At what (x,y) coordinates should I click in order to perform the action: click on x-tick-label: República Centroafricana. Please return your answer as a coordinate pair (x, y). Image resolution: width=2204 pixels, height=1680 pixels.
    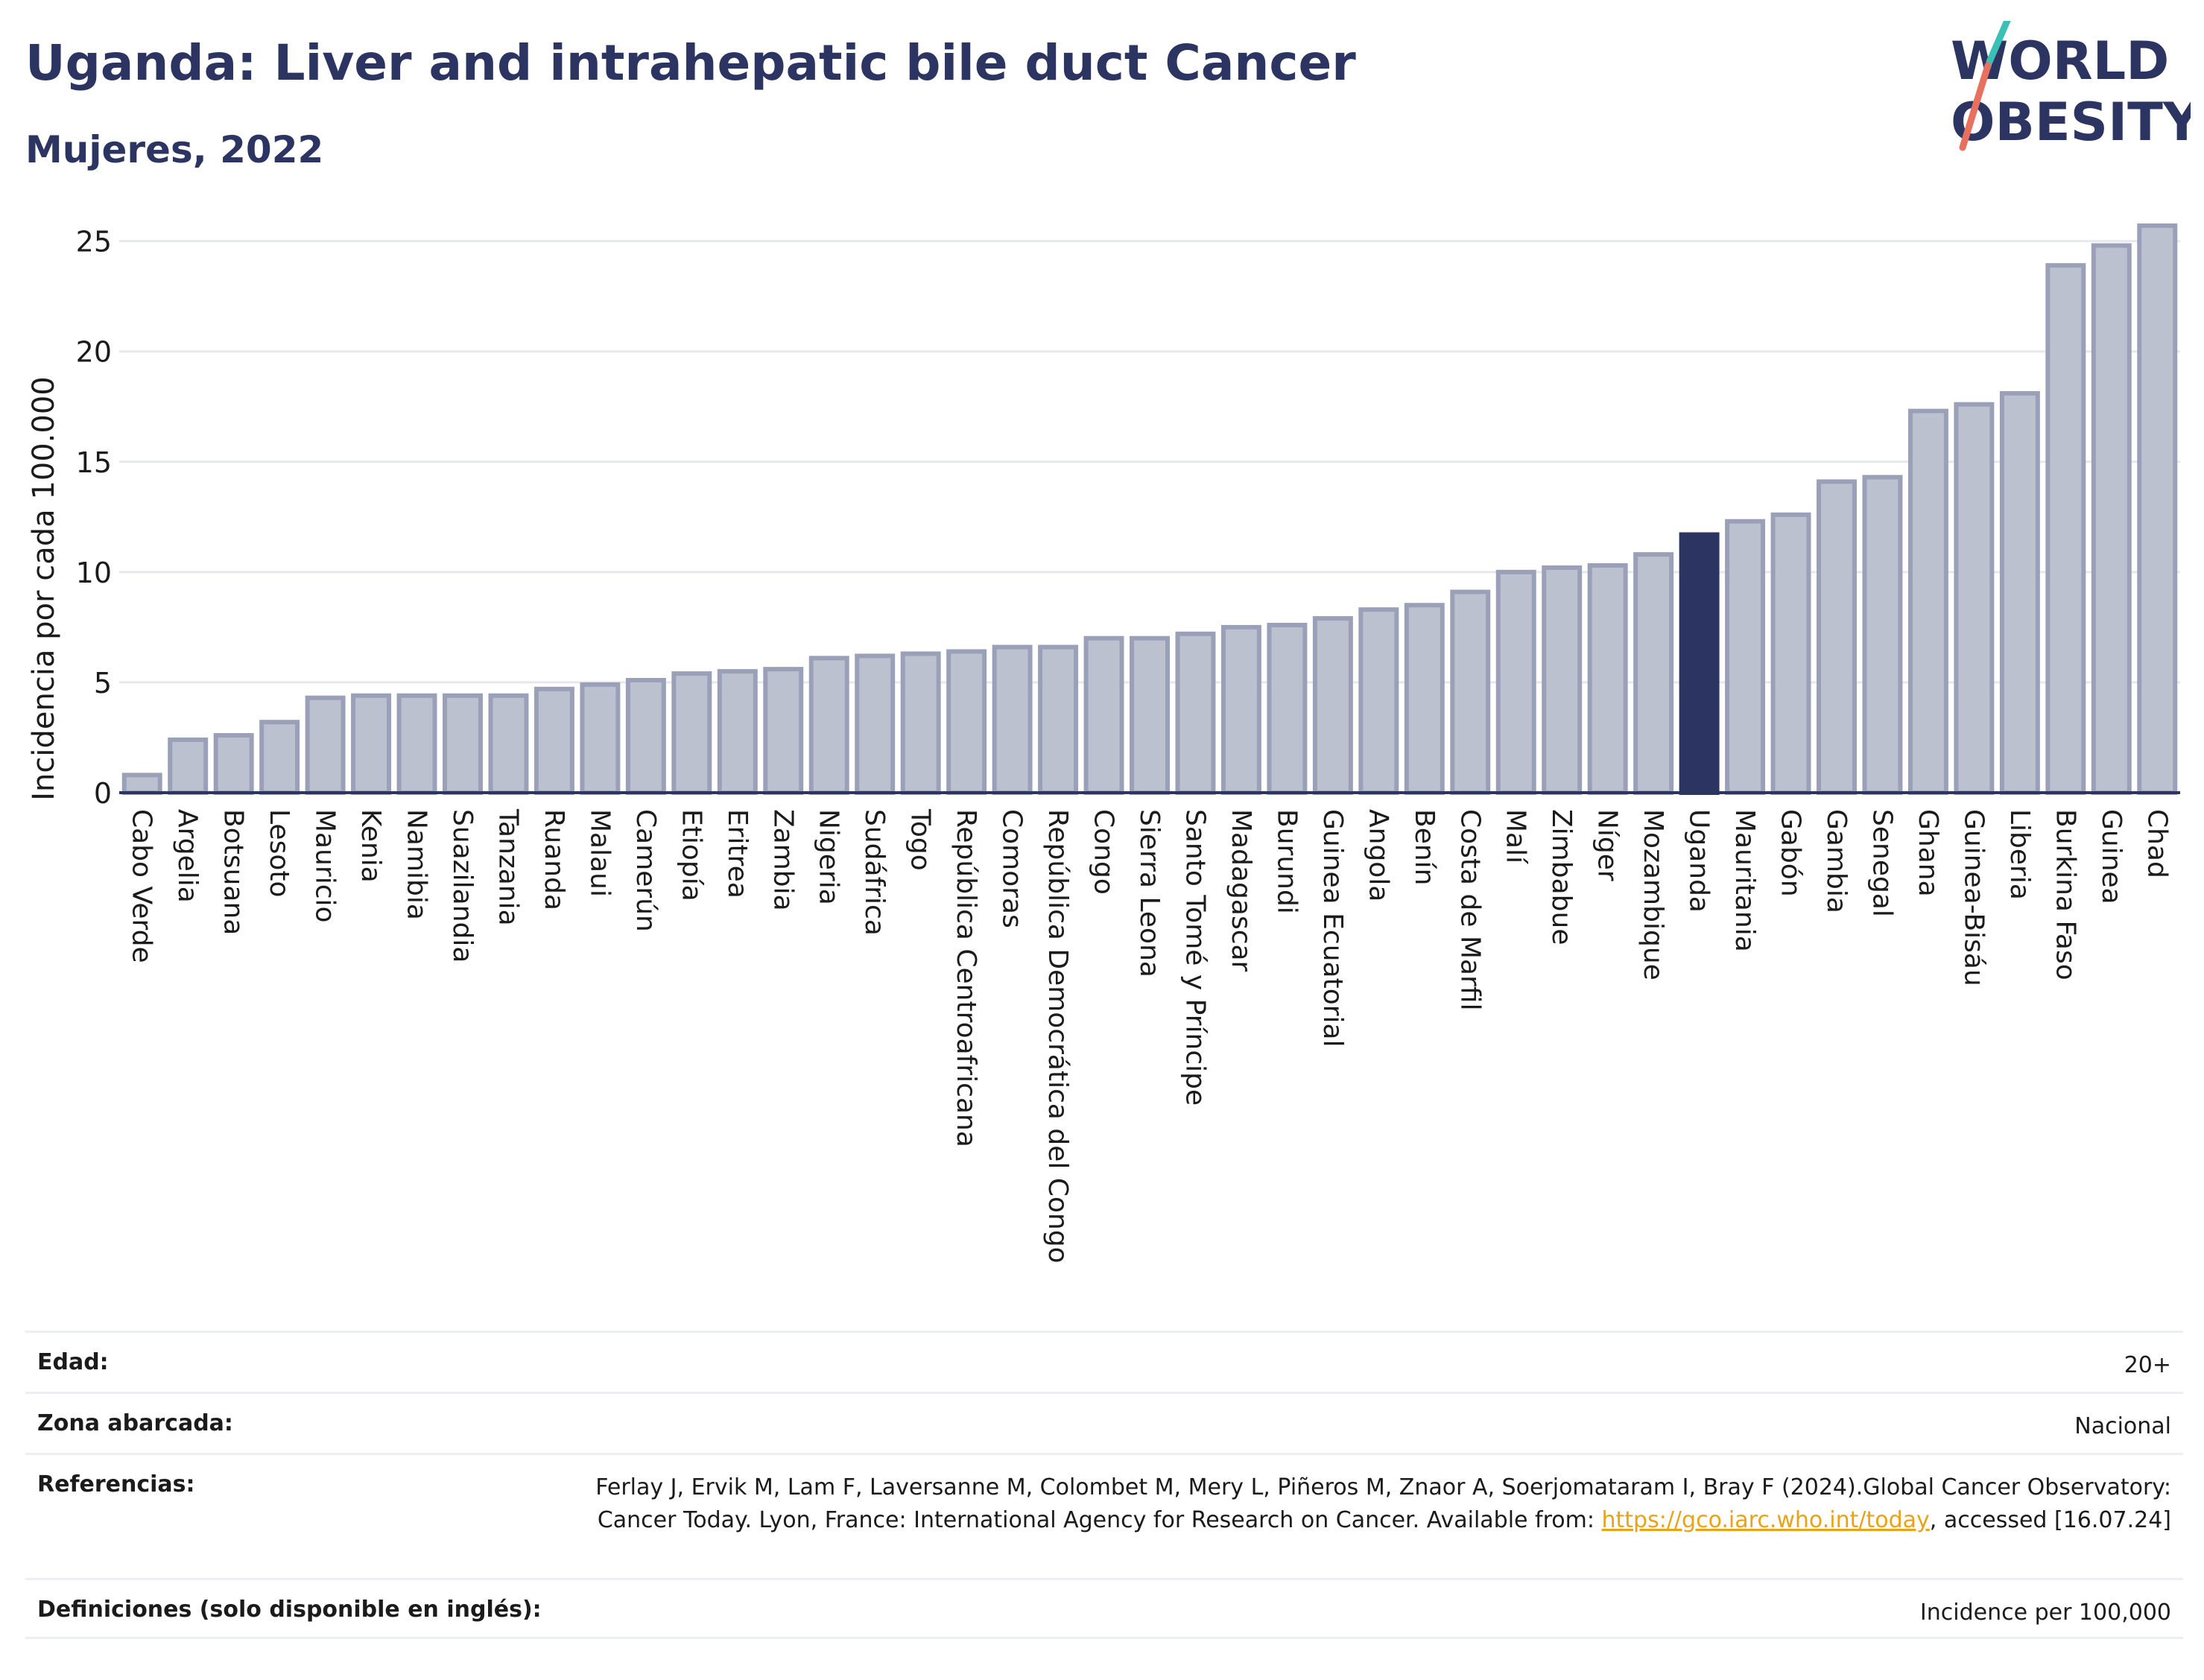
    Looking at the image, I should click on (966, 978).